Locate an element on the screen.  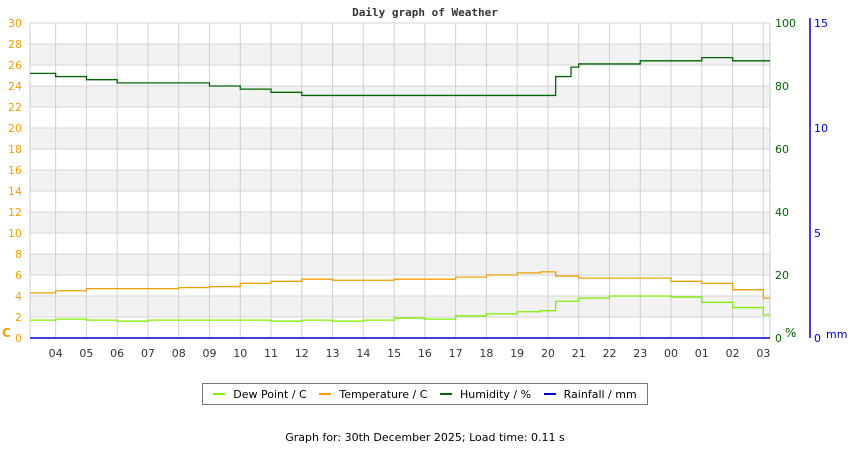
svg-text: 16 is located at coordinates (15, 170).